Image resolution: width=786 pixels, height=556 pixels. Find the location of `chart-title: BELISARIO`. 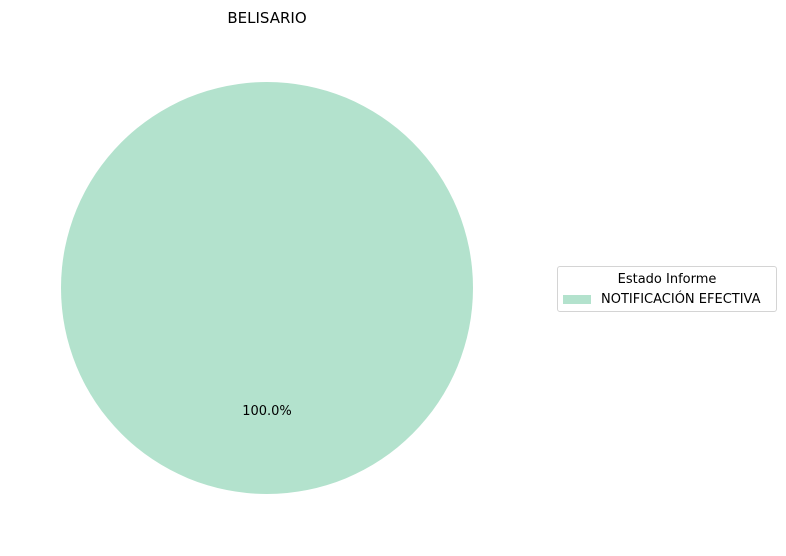

chart-title: BELISARIO is located at coordinates (267, 18).